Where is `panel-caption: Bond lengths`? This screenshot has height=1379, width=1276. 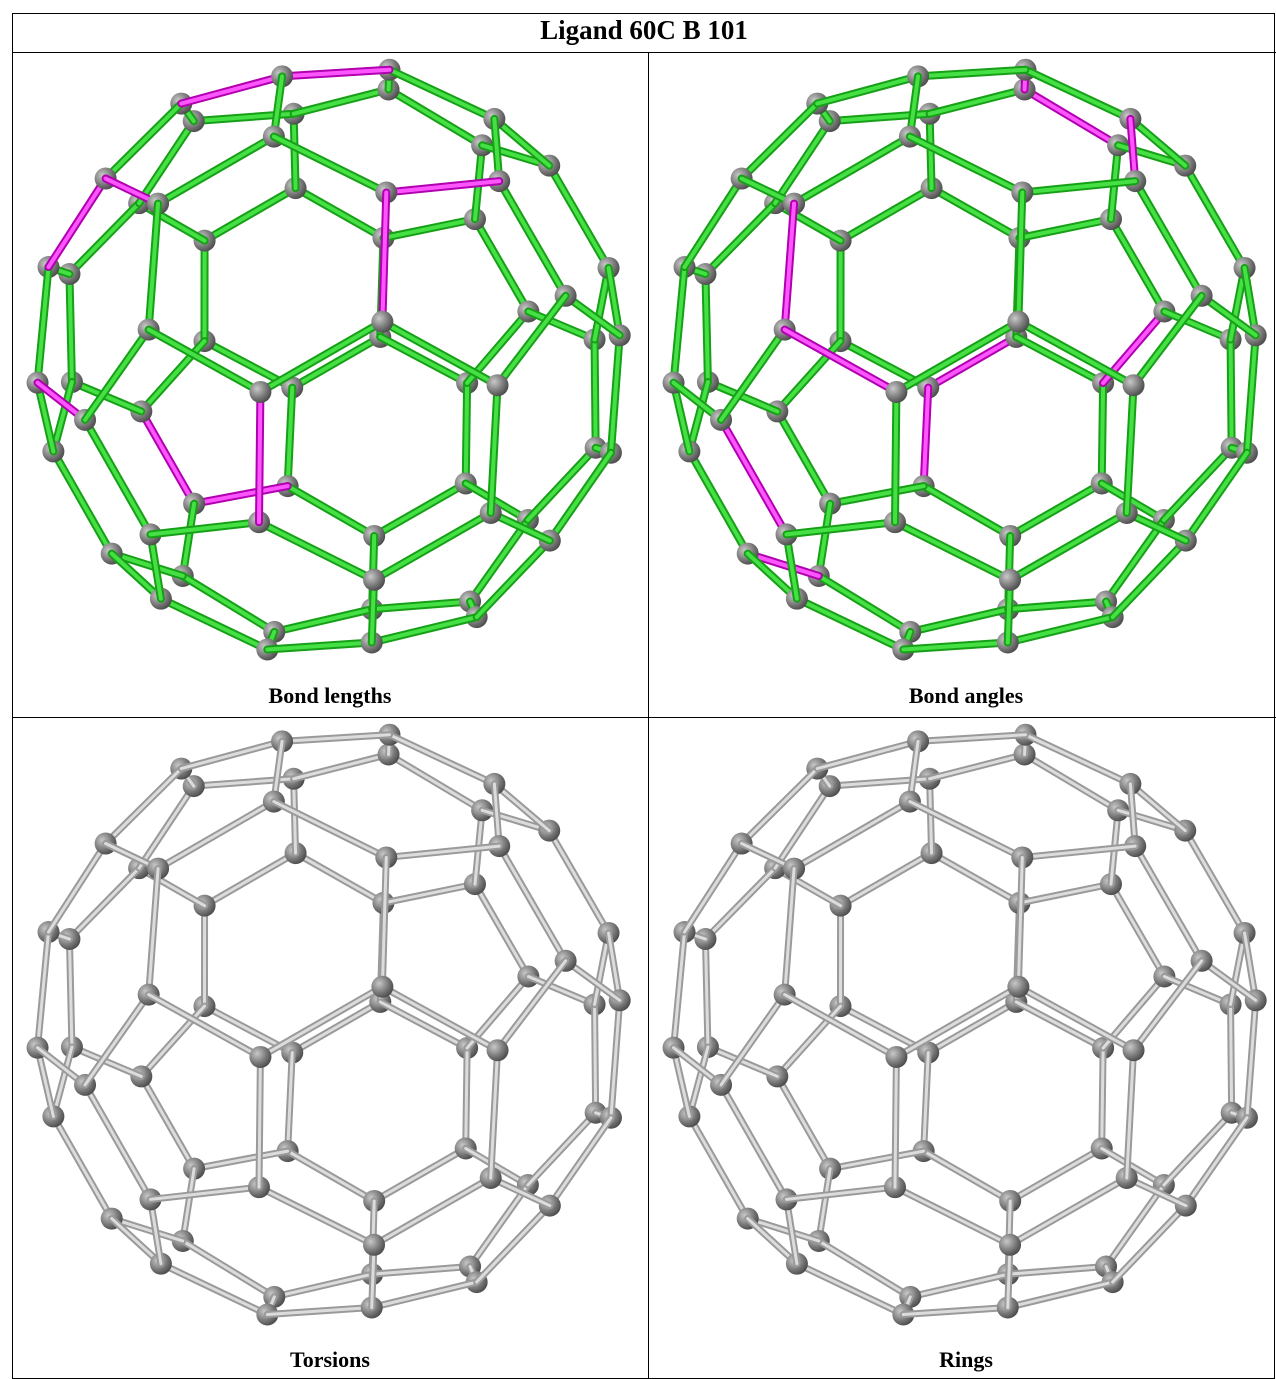 panel-caption: Bond lengths is located at coordinates (330, 695).